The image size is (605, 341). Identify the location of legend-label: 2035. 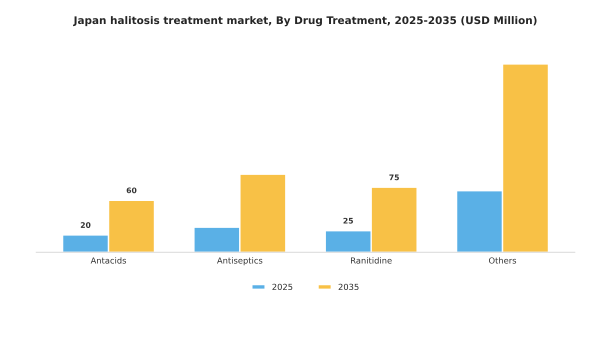
(348, 287).